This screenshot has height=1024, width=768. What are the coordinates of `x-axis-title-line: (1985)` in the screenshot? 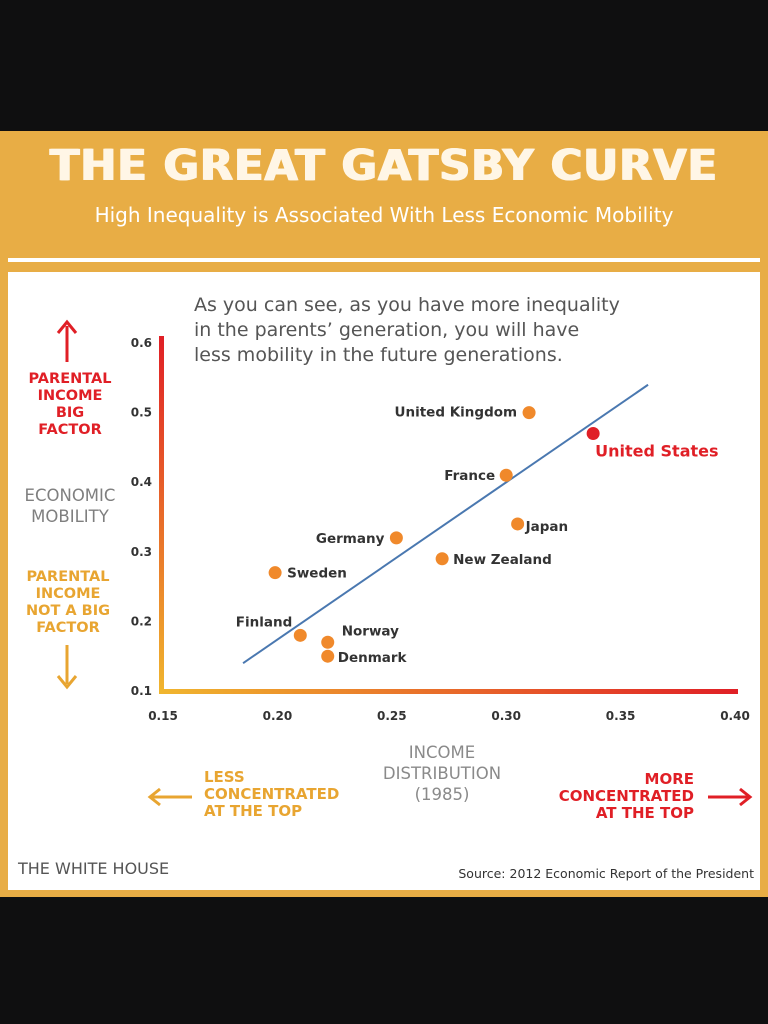 It's located at (442, 794).